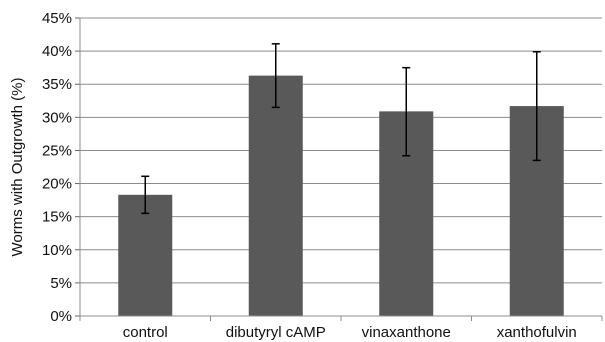  I want to click on bar-control, so click(145, 255).